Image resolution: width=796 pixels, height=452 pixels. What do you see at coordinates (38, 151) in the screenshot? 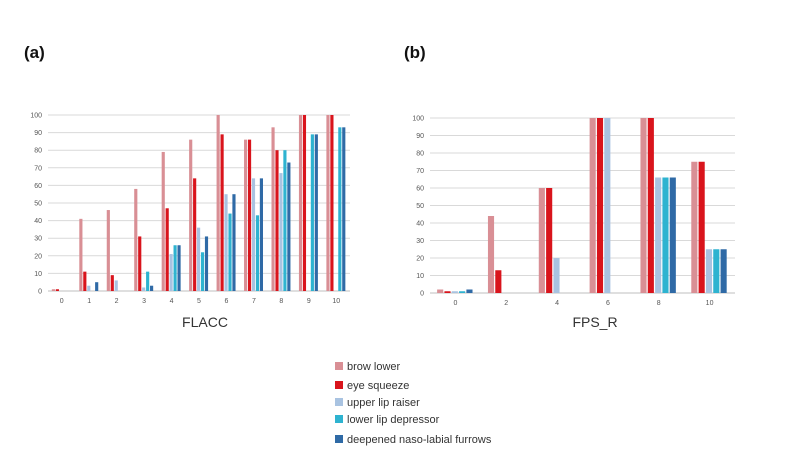
I see `y-tick-label: 80` at bounding box center [38, 151].